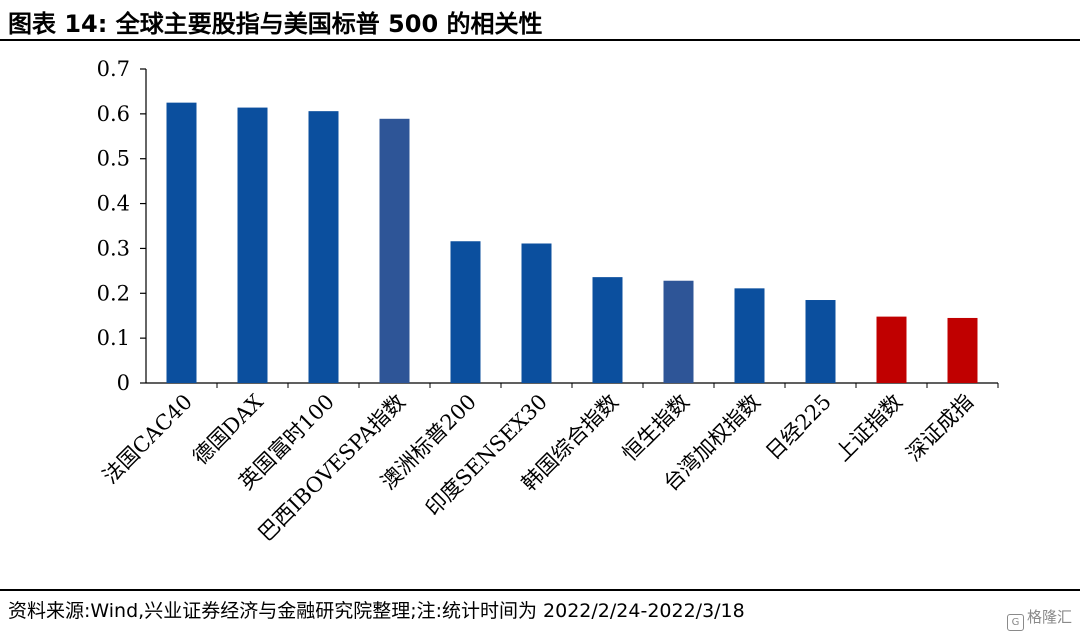  What do you see at coordinates (113, 338) in the screenshot?
I see `y-tick-label: 0.1` at bounding box center [113, 338].